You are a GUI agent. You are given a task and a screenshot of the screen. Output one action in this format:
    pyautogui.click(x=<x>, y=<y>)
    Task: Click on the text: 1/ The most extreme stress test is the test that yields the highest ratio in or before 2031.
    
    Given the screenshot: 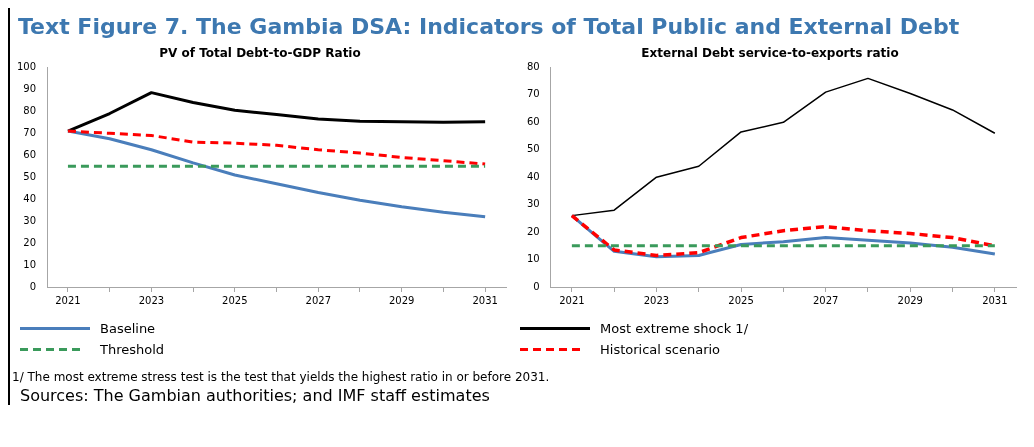 What is the action you would take?
    pyautogui.click(x=281, y=376)
    